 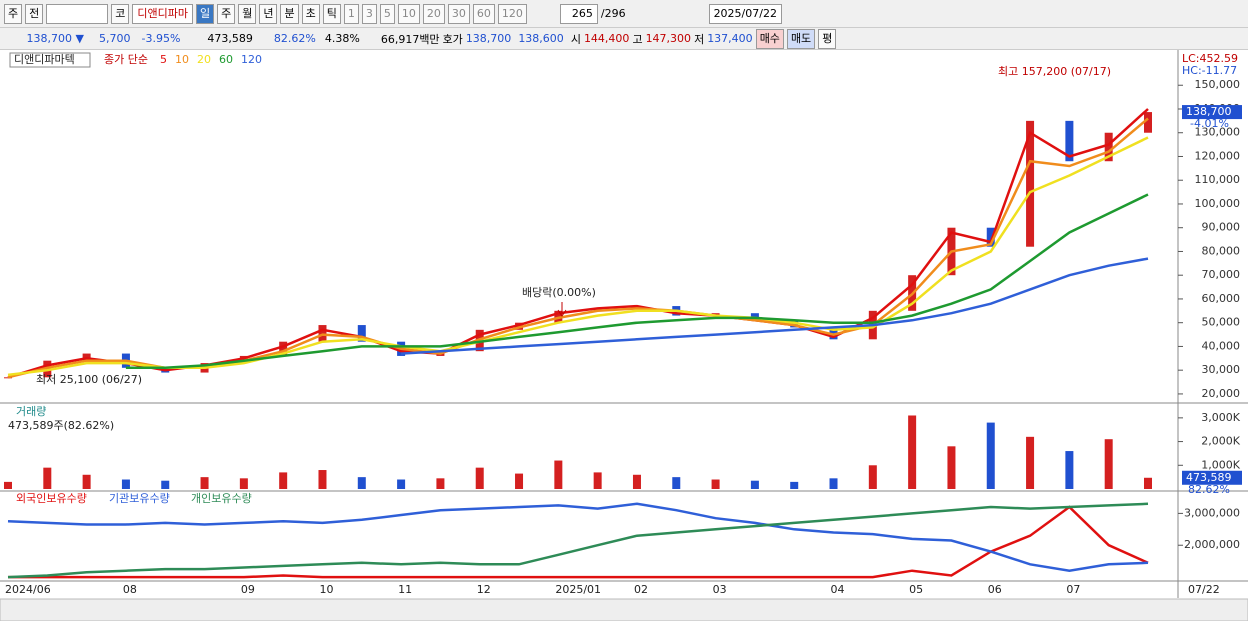 What do you see at coordinates (294, 38) in the screenshot?
I see `quote-vol-rate: 82.62%` at bounding box center [294, 38].